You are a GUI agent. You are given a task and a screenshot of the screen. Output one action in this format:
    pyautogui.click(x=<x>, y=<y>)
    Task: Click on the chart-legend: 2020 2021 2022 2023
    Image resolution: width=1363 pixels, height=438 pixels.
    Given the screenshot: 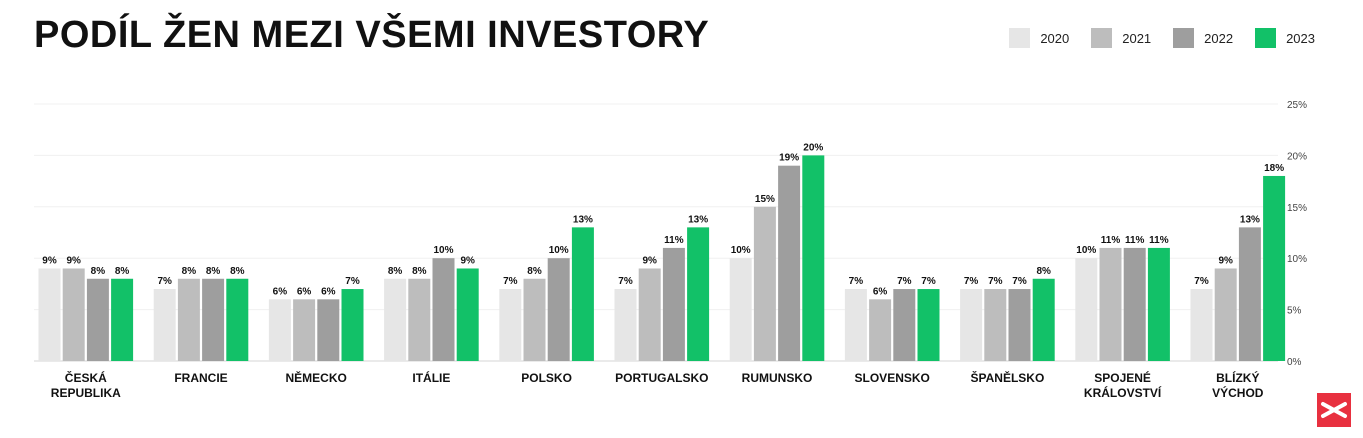 What is the action you would take?
    pyautogui.click(x=1151, y=38)
    